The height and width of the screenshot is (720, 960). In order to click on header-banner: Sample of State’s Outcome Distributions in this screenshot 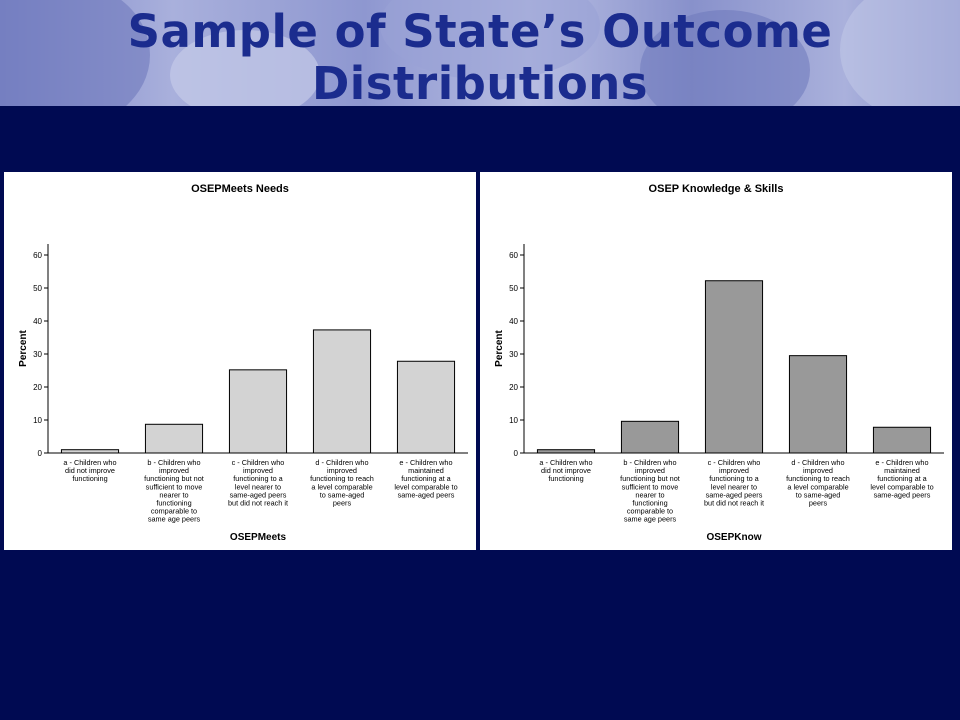, I will do `click(480, 53)`.